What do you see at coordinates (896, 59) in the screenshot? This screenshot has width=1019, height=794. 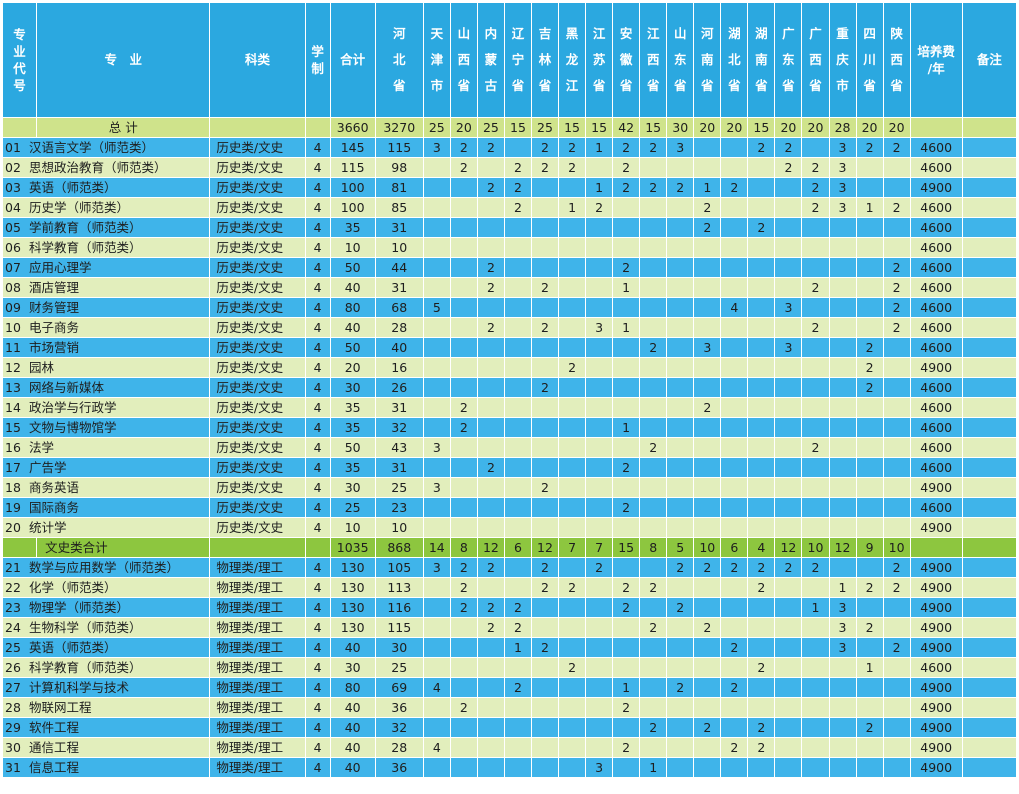 I see `header-char: 西` at bounding box center [896, 59].